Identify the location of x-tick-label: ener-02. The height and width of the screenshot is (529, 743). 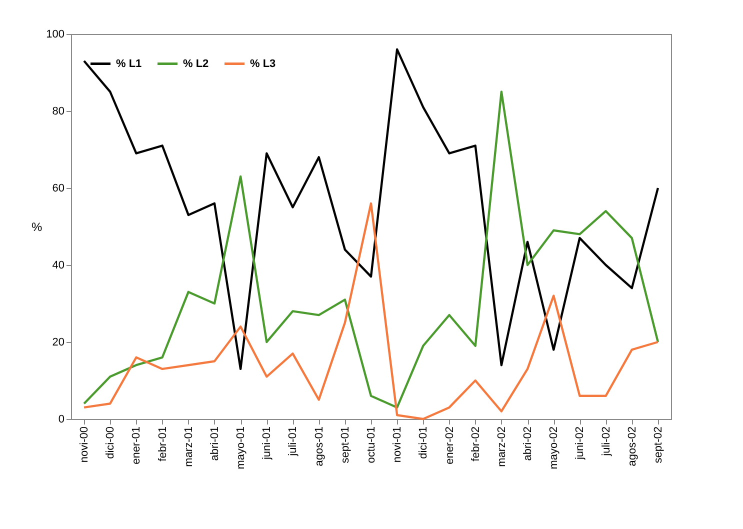
(450, 445).